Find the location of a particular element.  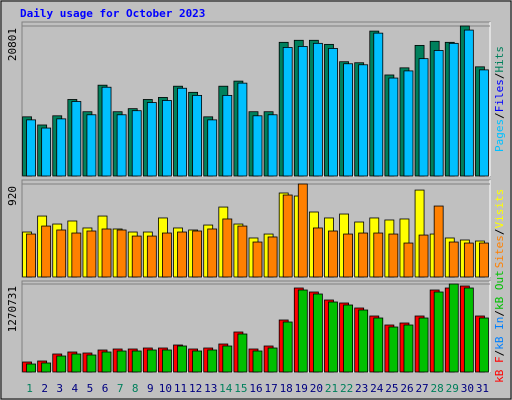

legend-entry: kB F is located at coordinates (499, 369).